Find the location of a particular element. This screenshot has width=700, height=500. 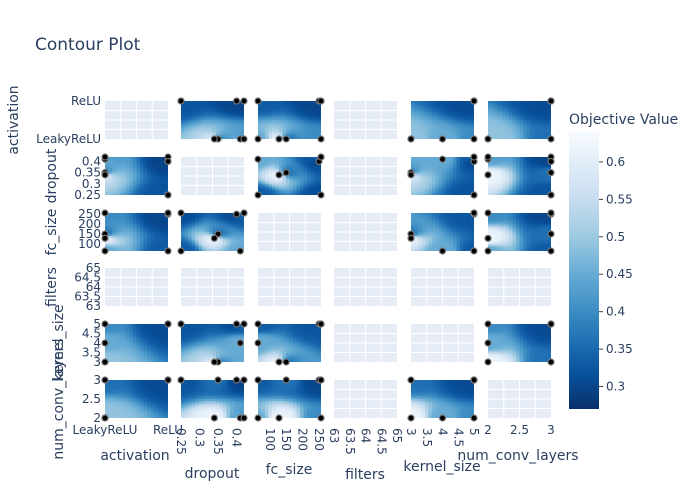

x-tick-label: 2 is located at coordinates (488, 430).